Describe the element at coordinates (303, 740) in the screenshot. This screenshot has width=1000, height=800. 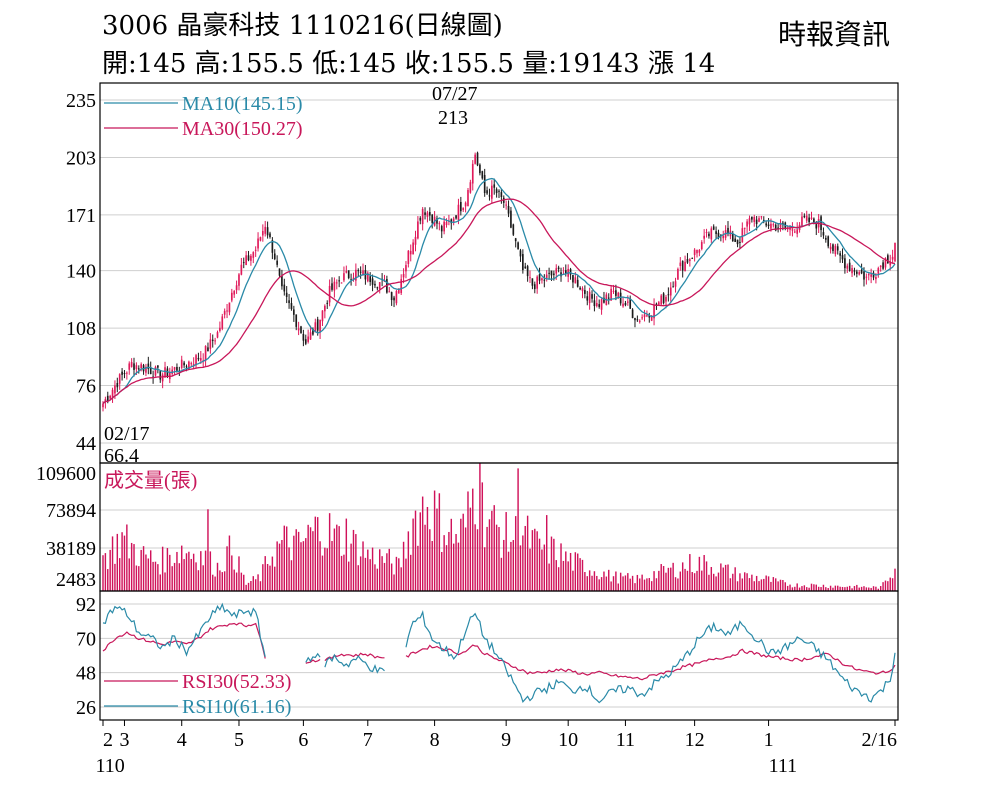
I see `x-month-label: 6` at that location.